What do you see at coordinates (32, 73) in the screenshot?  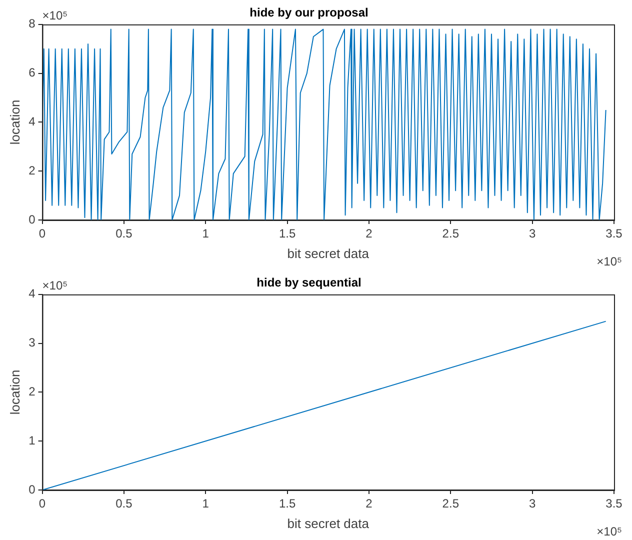 I see `y-tick-label: 6` at bounding box center [32, 73].